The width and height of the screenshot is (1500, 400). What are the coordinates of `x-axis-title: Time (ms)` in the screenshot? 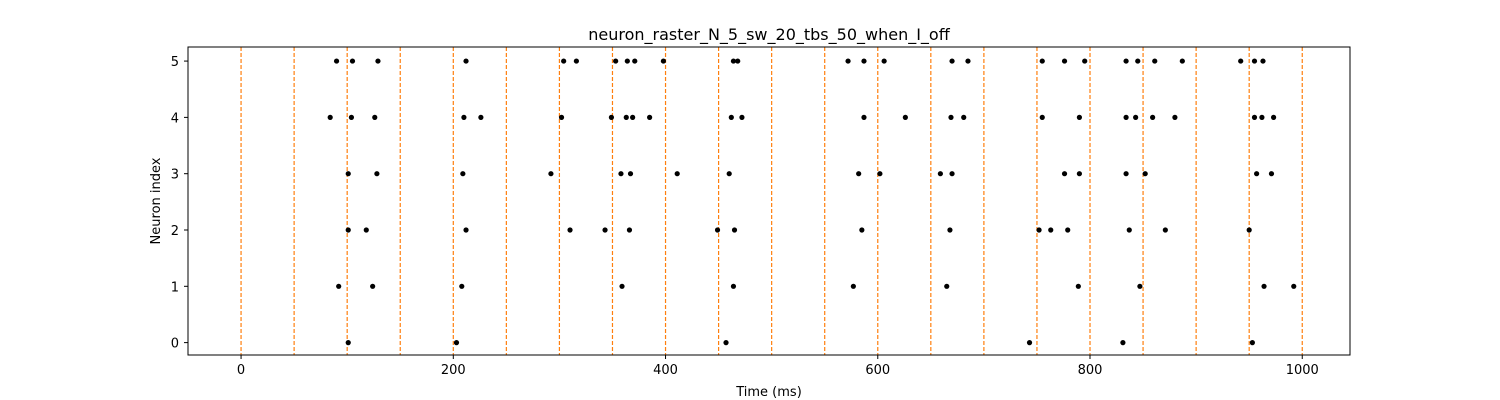 It's located at (768, 392).